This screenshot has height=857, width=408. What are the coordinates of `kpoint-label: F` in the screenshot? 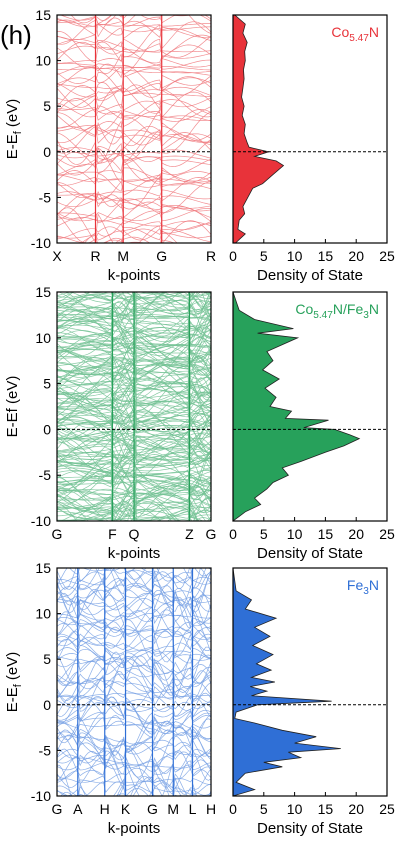 It's located at (112, 534).